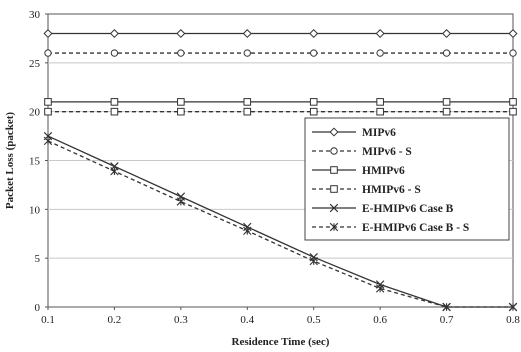  I want to click on legend-entry-5: E-HMIPv6 Case B, so click(383, 209).